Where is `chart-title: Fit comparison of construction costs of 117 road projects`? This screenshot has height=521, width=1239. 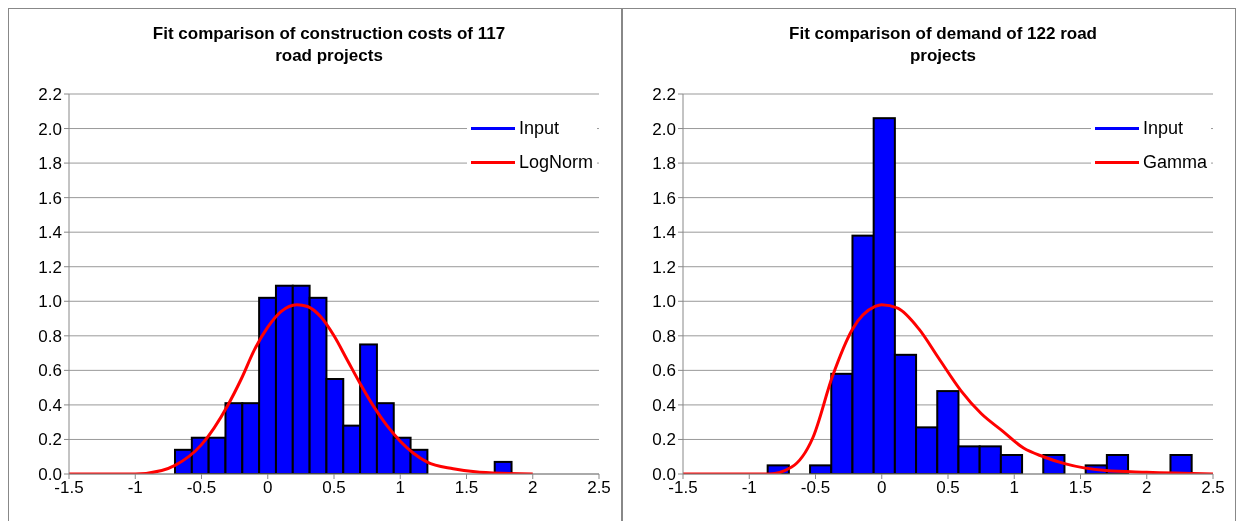 chart-title: Fit comparison of construction costs of 117 road projects is located at coordinates (329, 45).